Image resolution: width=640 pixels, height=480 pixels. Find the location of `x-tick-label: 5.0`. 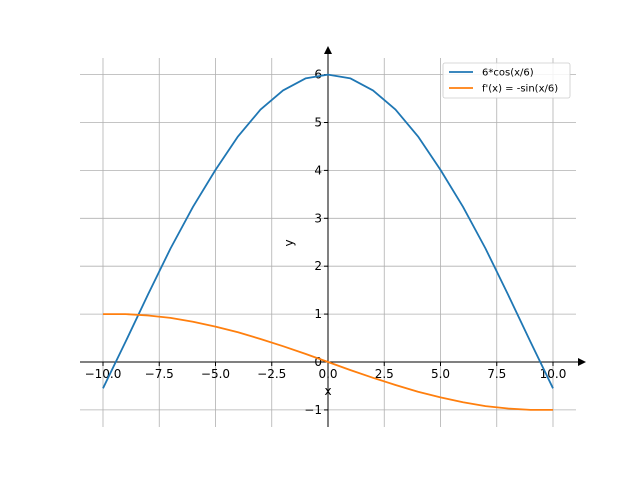

x-tick-label: 5.0 is located at coordinates (440, 374).